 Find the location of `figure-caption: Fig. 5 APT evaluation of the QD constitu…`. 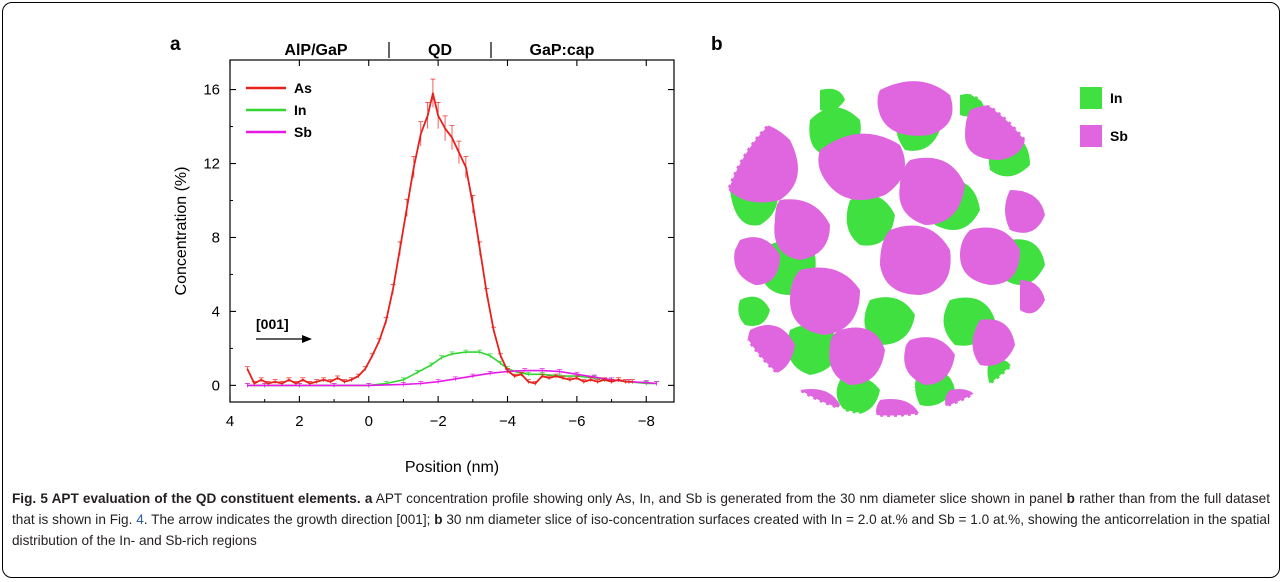

figure-caption: Fig. 5 APT evaluation of the QD constitu… is located at coordinates (641, 519).